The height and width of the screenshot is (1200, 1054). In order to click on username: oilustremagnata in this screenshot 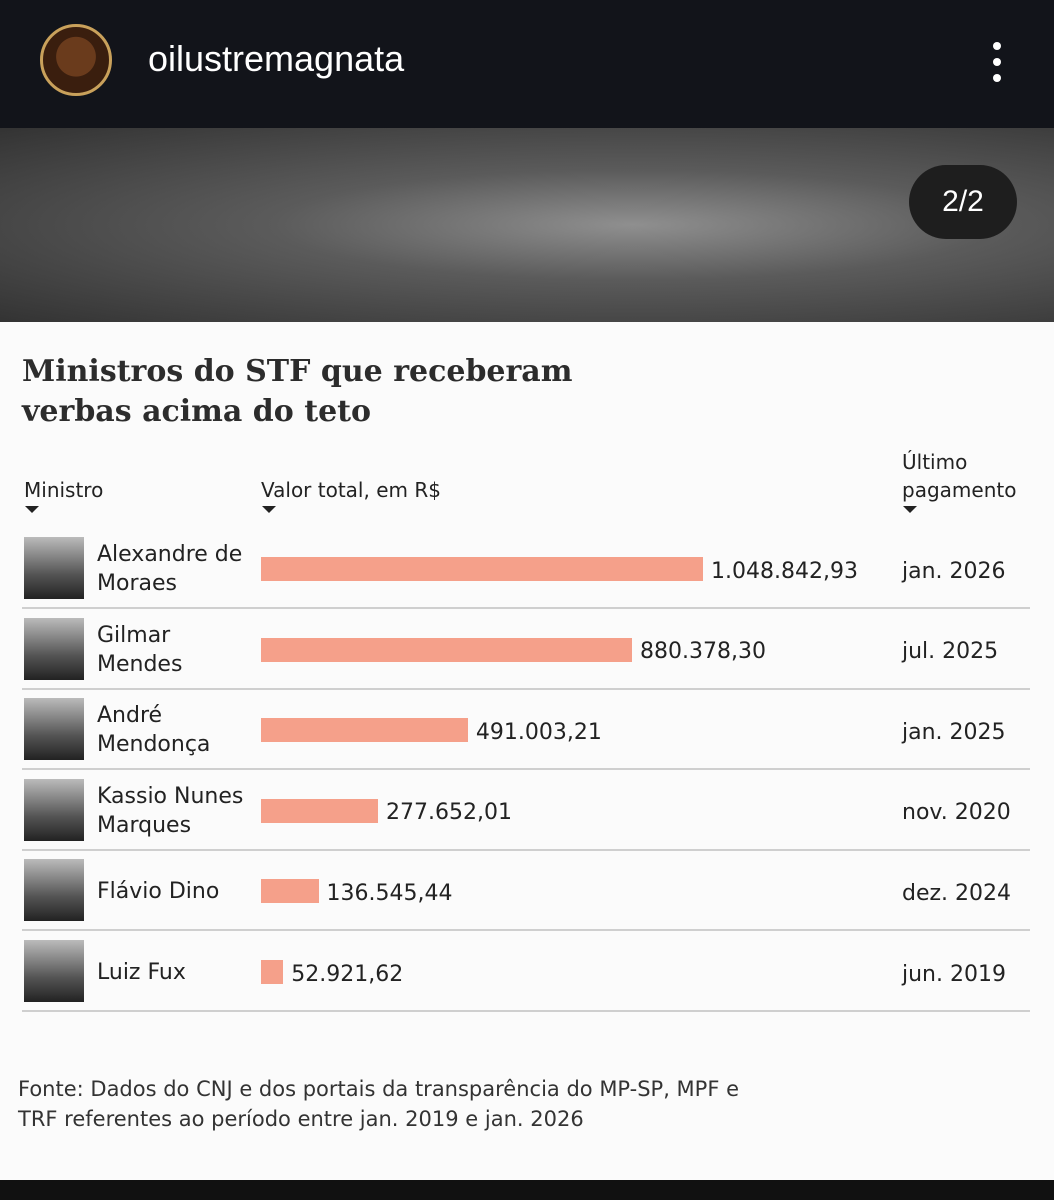, I will do `click(276, 58)`.